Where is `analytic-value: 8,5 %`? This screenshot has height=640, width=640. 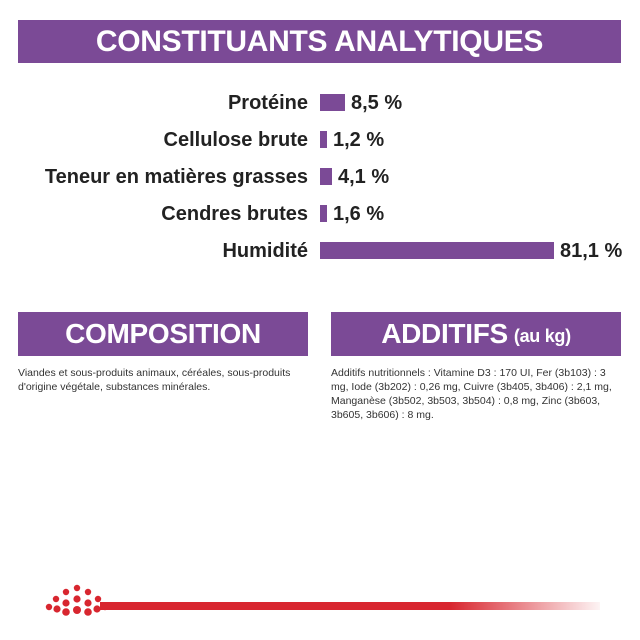 analytic-value: 8,5 % is located at coordinates (377, 103).